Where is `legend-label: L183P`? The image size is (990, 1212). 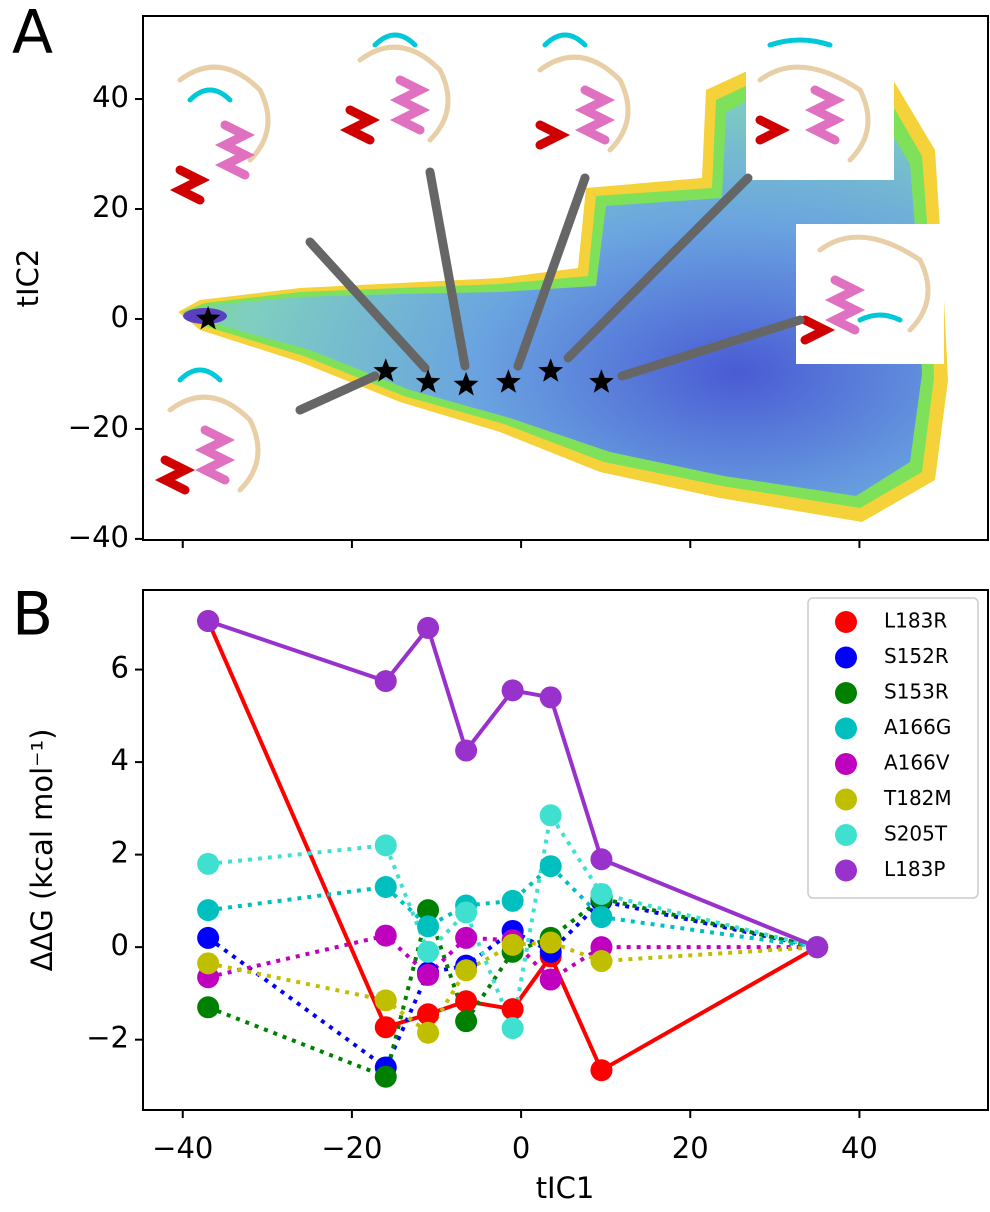 legend-label: L183P is located at coordinates (914, 869).